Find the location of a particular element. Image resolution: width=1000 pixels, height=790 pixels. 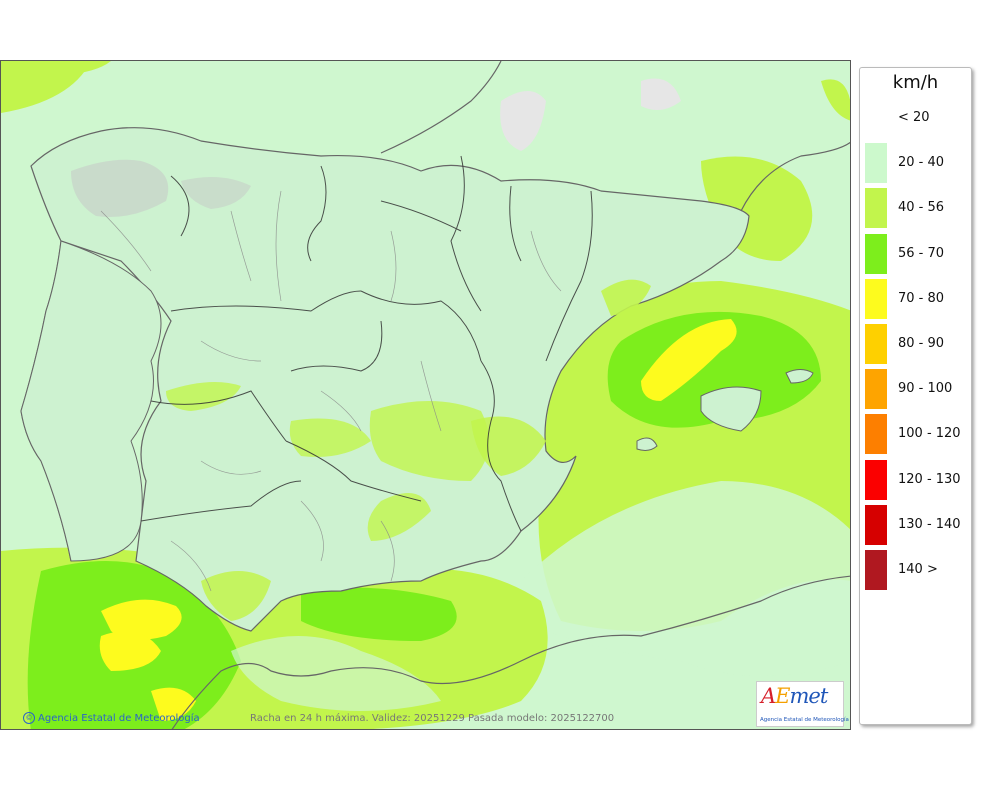

legend-item: 120 - 130 is located at coordinates (915, 482).